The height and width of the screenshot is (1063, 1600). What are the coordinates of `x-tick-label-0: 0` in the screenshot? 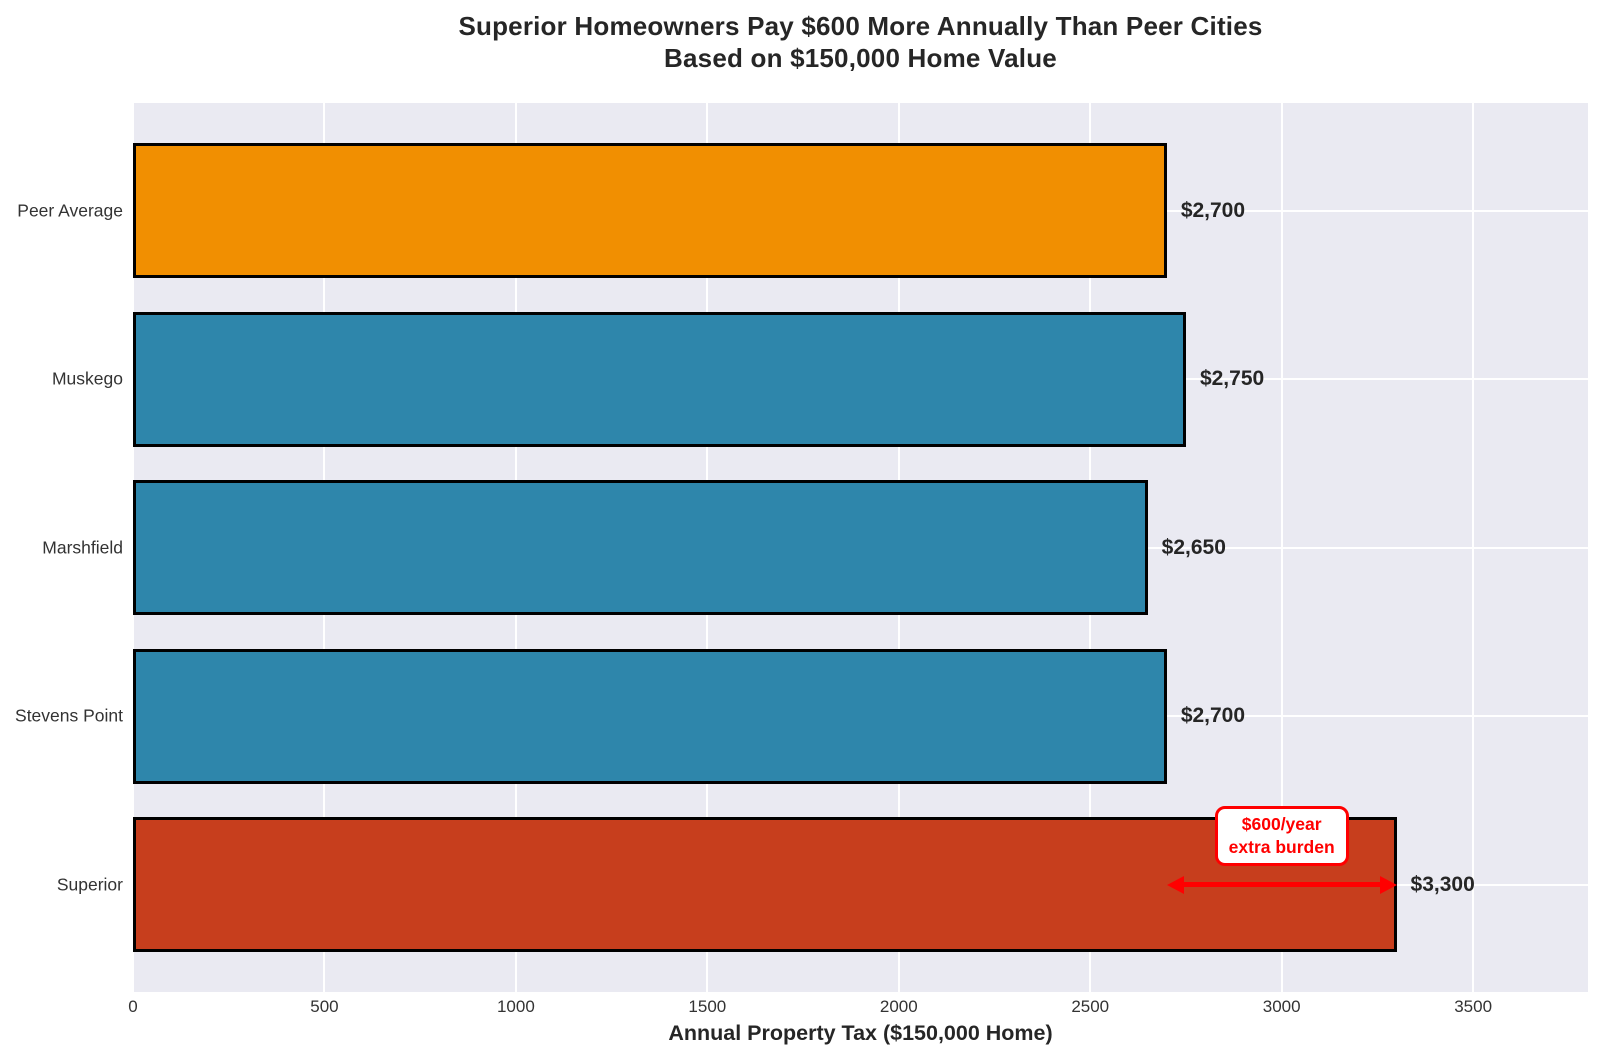 It's located at (133, 1006).